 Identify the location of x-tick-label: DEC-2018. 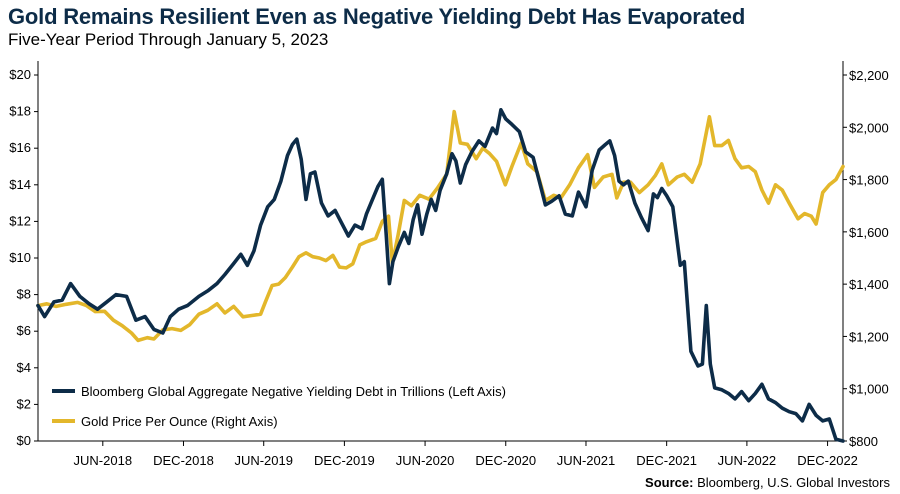
(183, 460).